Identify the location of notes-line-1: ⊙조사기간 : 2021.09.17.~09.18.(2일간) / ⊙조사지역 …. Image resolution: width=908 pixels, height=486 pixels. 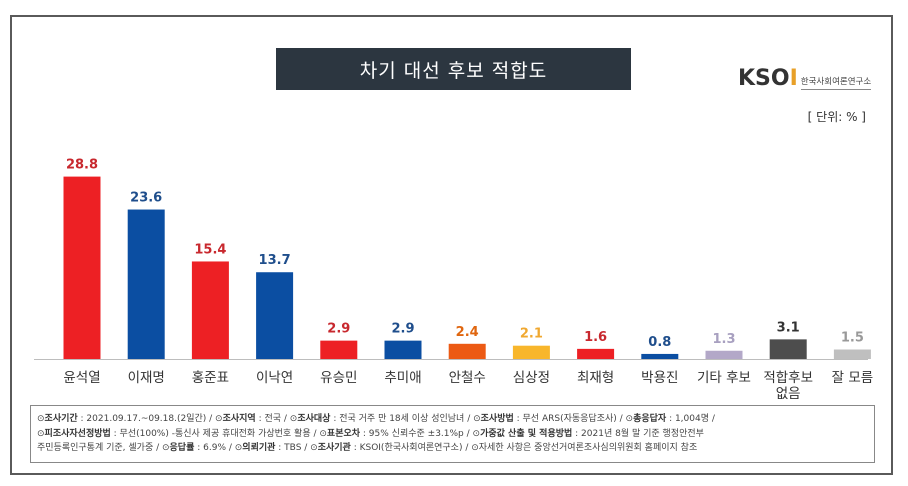
(452, 419).